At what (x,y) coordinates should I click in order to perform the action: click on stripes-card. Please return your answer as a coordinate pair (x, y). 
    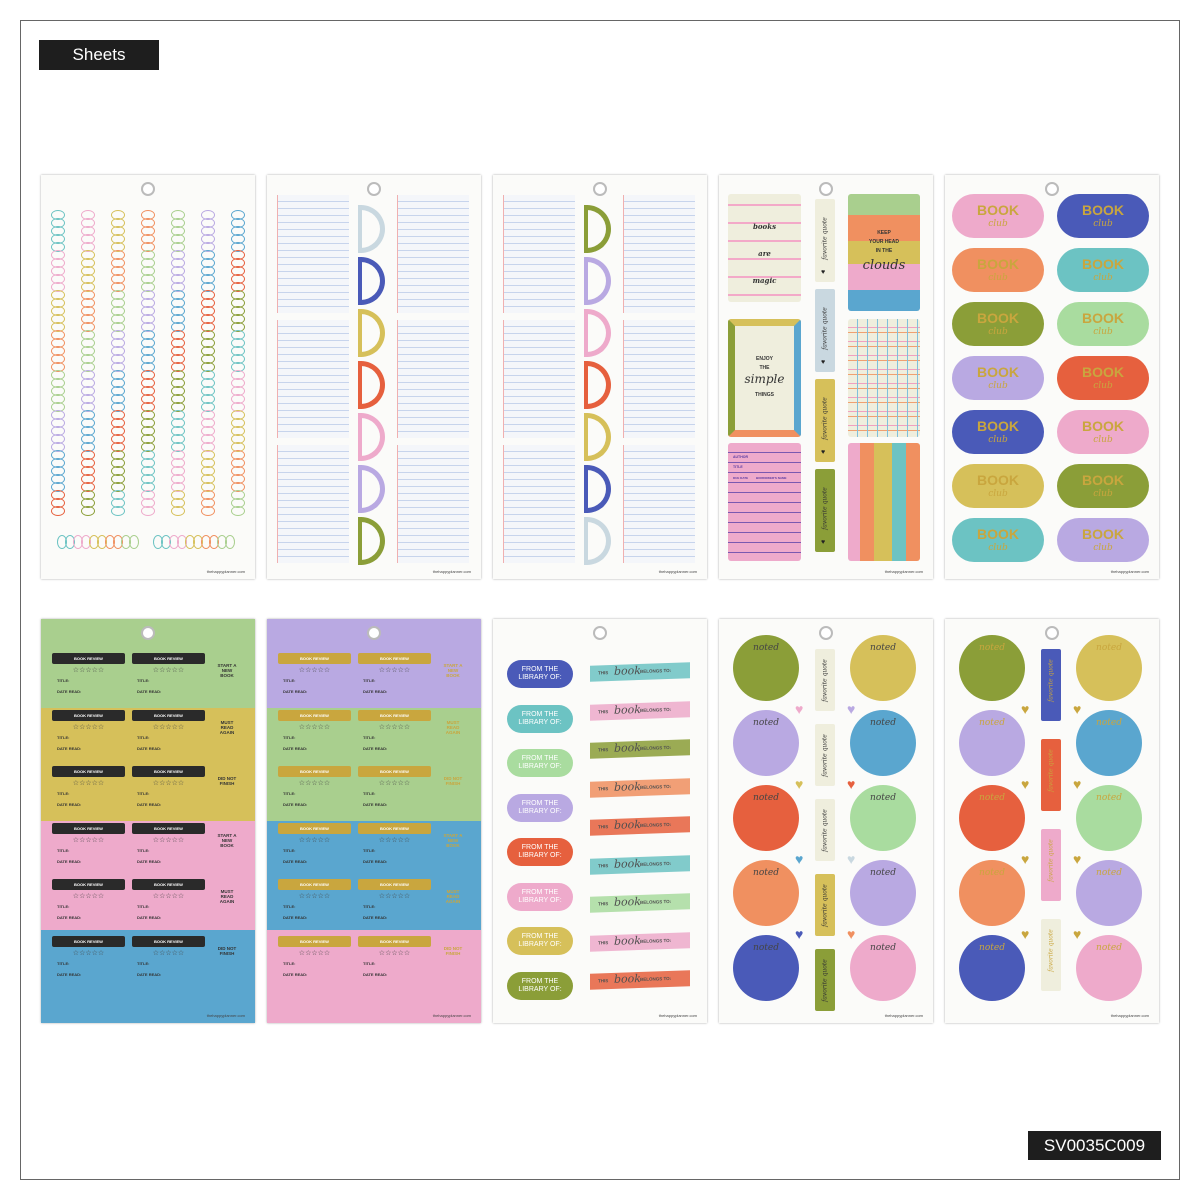
    Looking at the image, I should click on (884, 502).